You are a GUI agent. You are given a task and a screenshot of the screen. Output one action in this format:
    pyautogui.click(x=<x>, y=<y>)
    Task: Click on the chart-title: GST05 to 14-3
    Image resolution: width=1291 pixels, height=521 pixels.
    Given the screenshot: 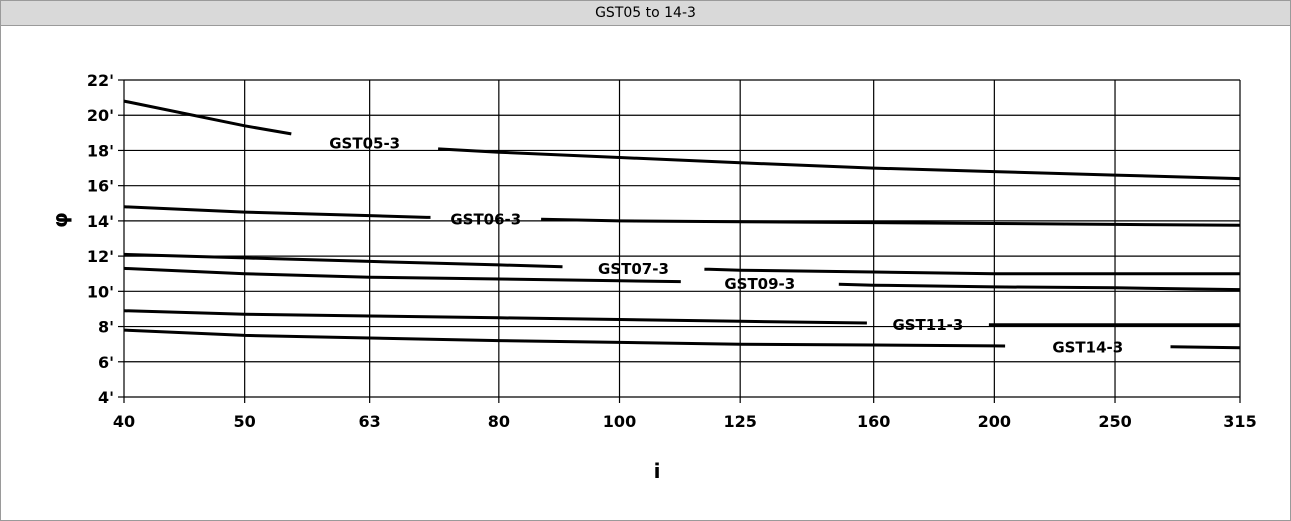 What is the action you would take?
    pyautogui.click(x=645, y=13)
    